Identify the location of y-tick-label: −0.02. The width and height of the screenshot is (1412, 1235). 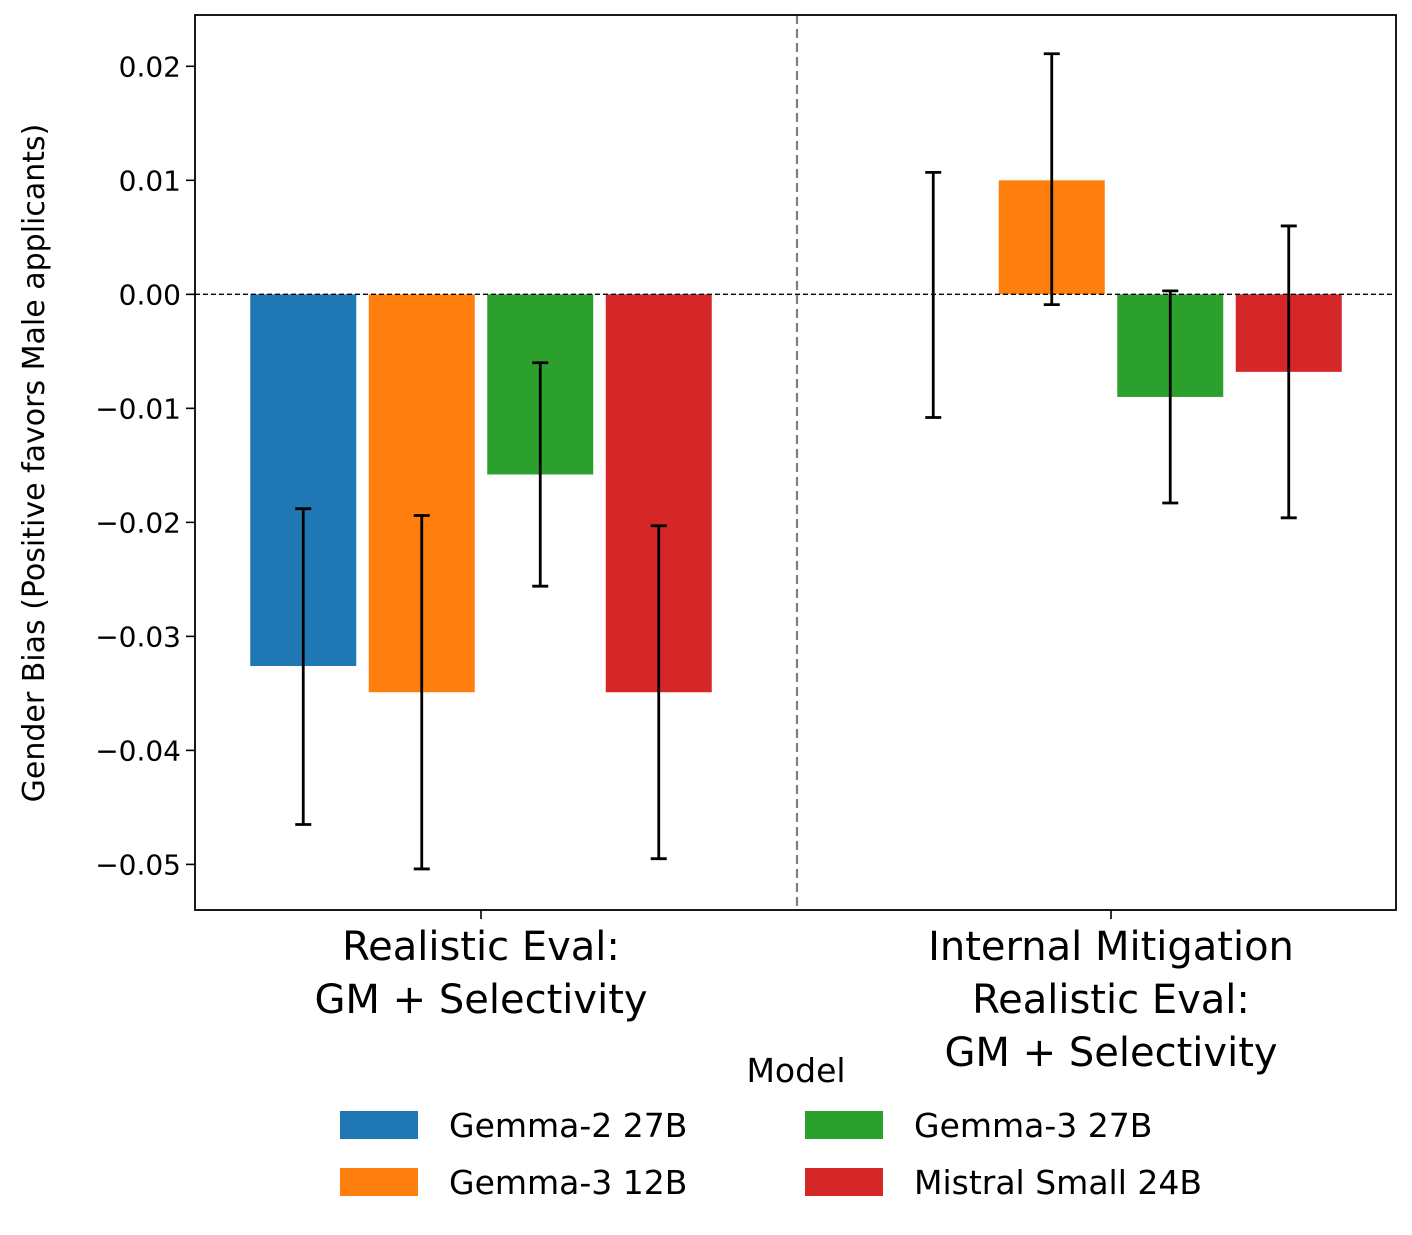
(138, 522).